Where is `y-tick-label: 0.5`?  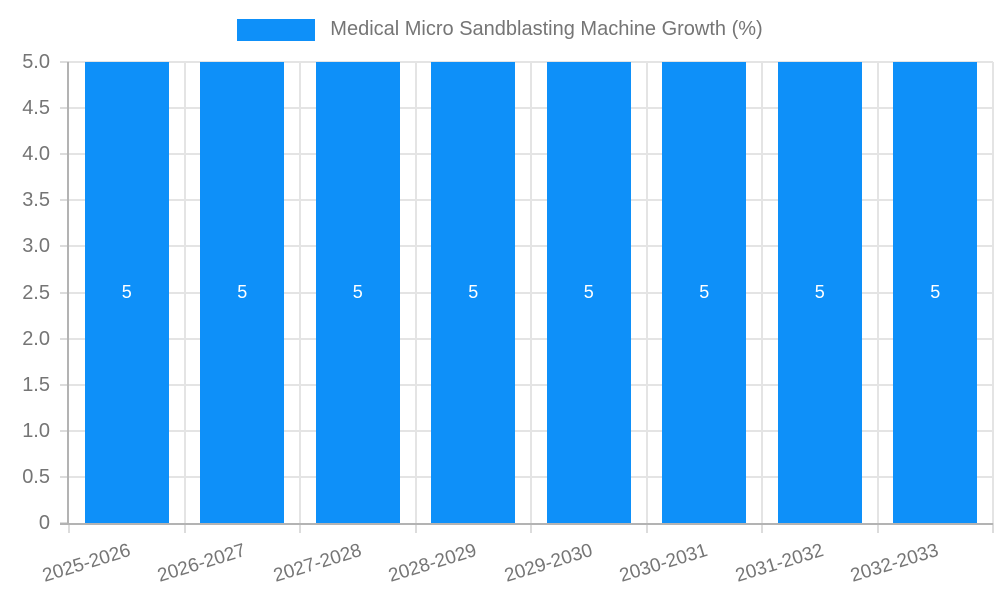 y-tick-label: 0.5 is located at coordinates (36, 476).